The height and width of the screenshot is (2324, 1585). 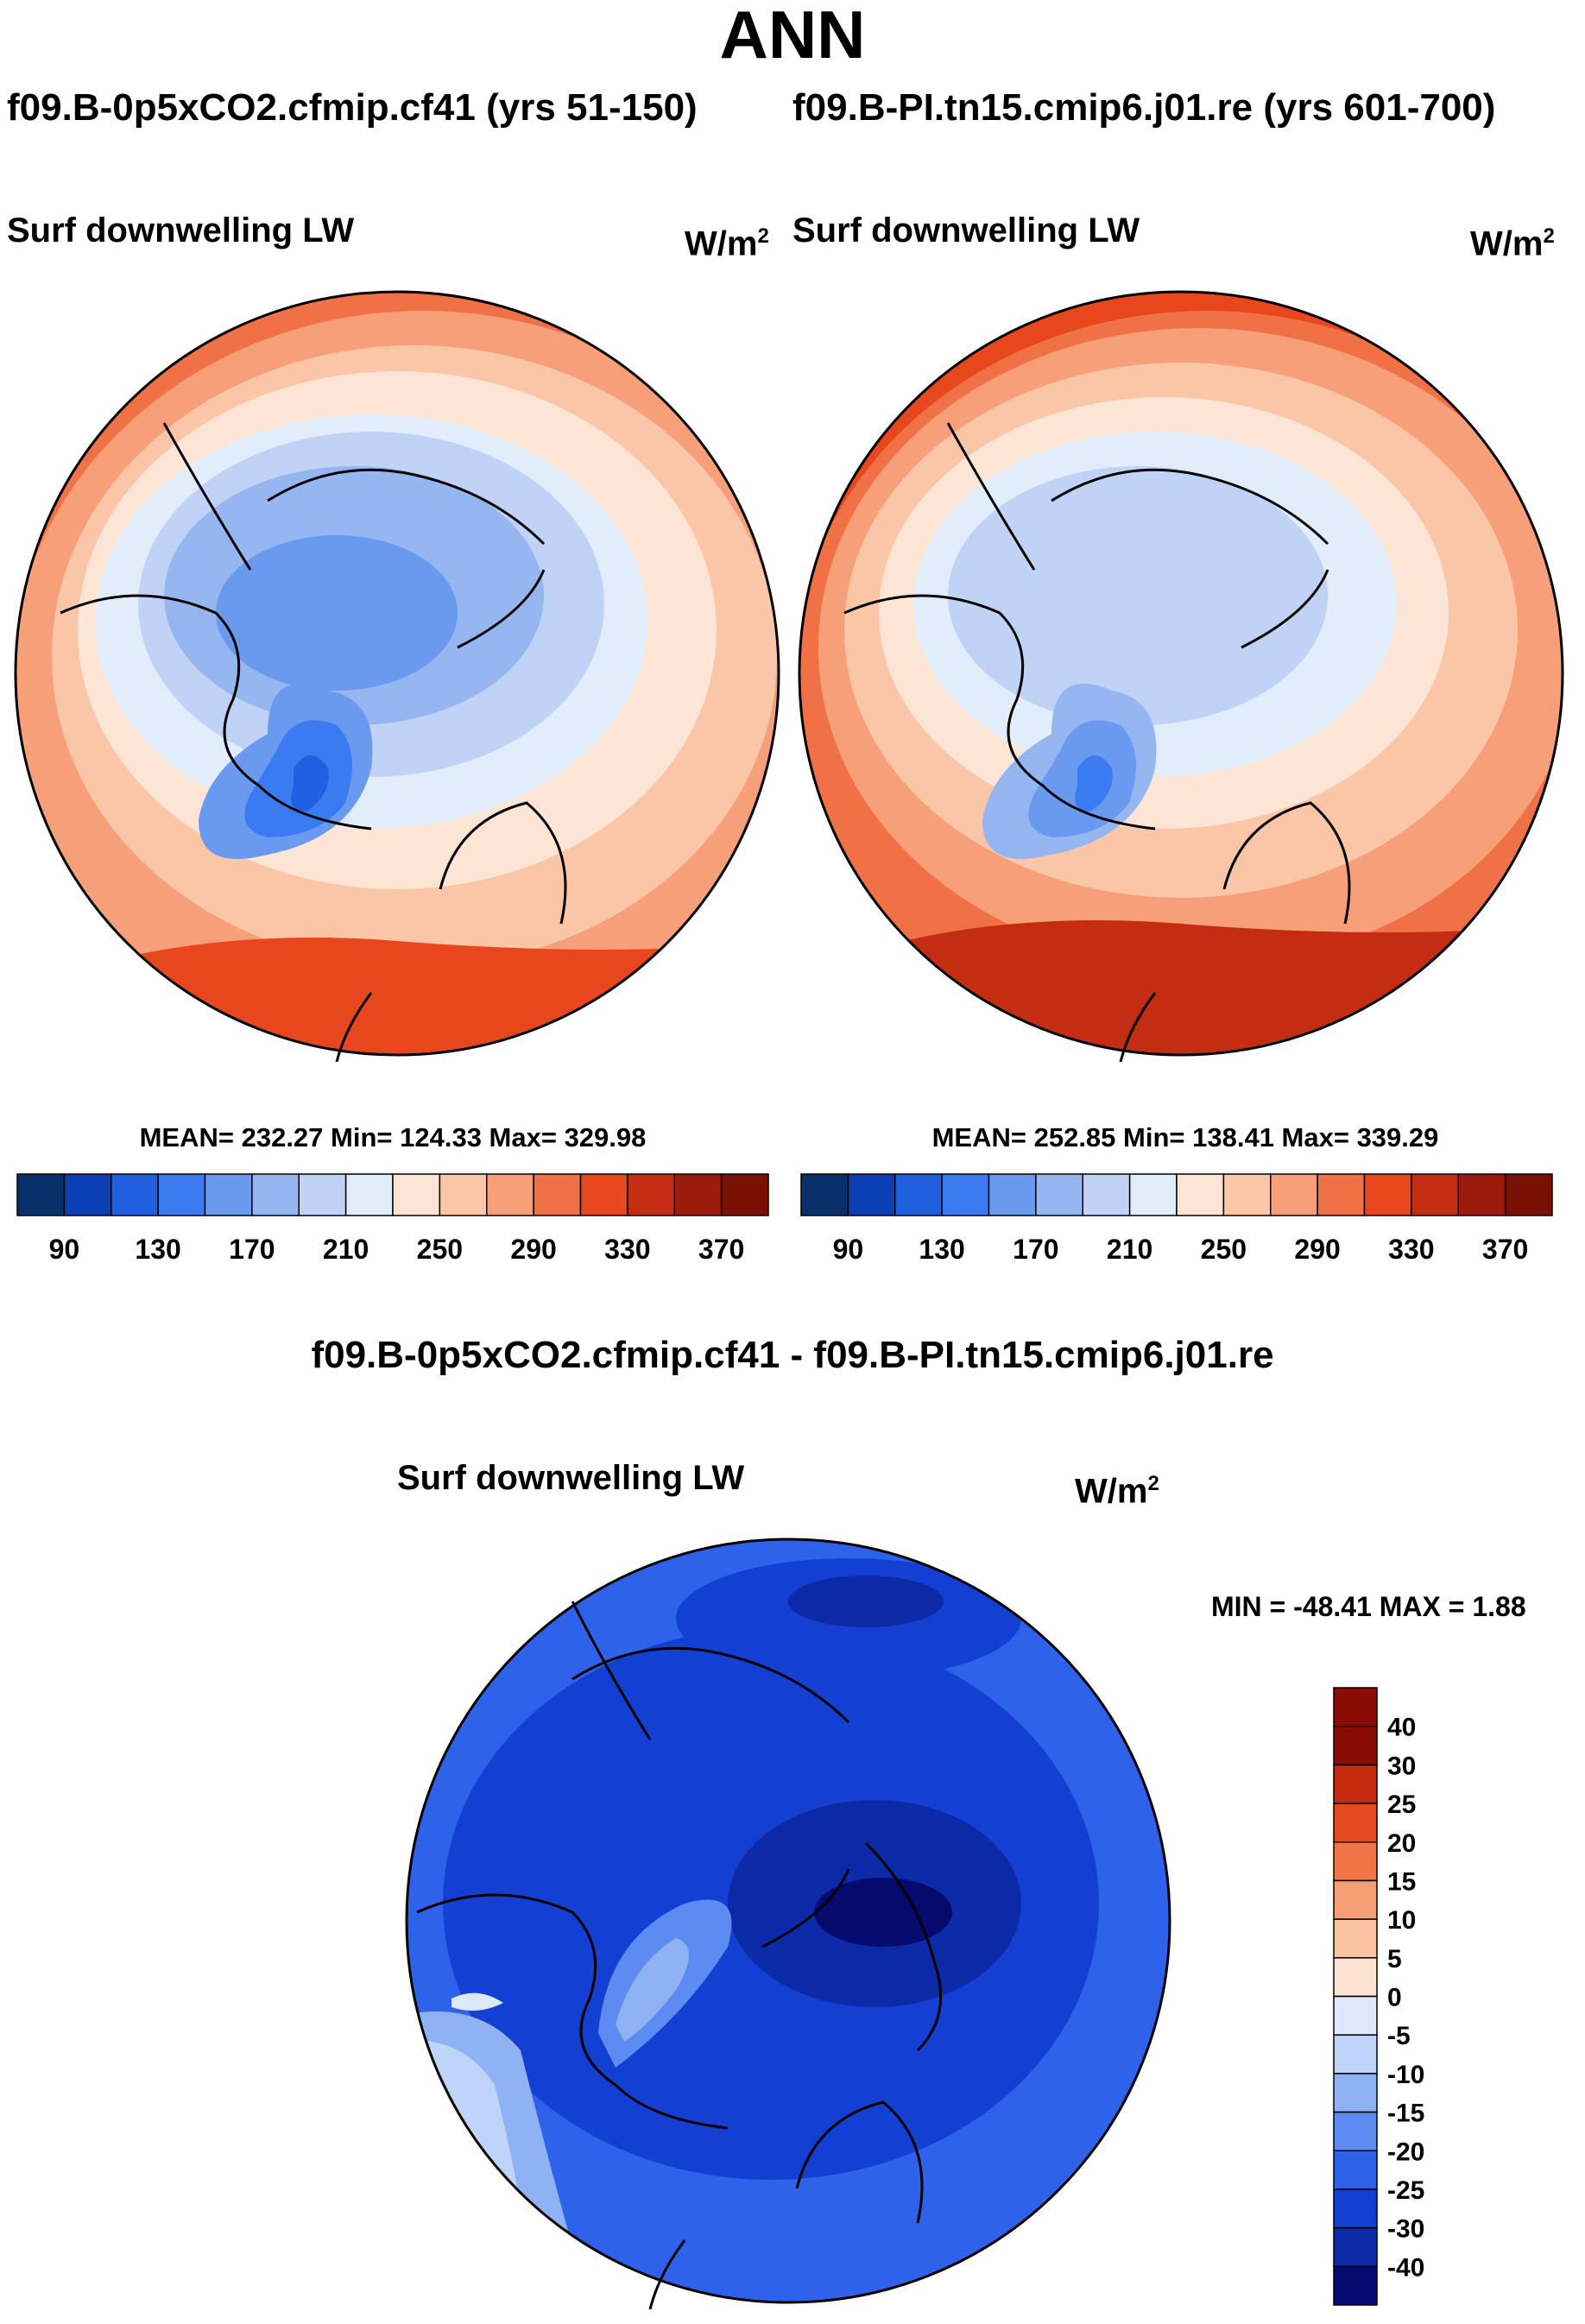 What do you see at coordinates (1405, 2229) in the screenshot?
I see `colorbar-label: -30` at bounding box center [1405, 2229].